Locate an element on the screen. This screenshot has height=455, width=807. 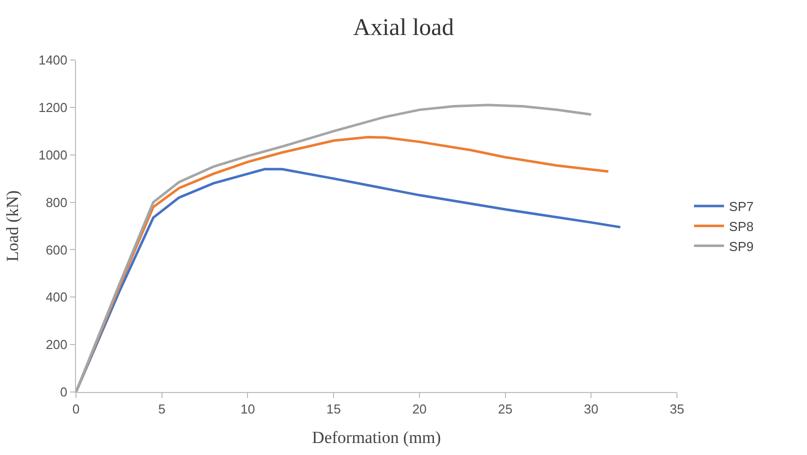
chart-title: Axial load is located at coordinates (403, 28).